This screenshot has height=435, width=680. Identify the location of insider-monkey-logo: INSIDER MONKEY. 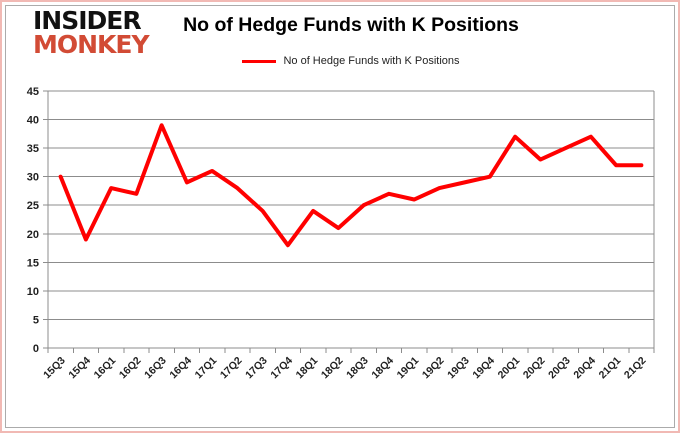
(91, 32).